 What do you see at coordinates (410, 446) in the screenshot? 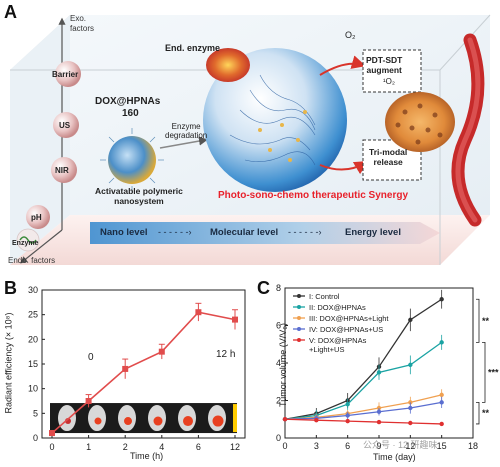
I see `x-tick-label-c: 12` at bounding box center [410, 446].